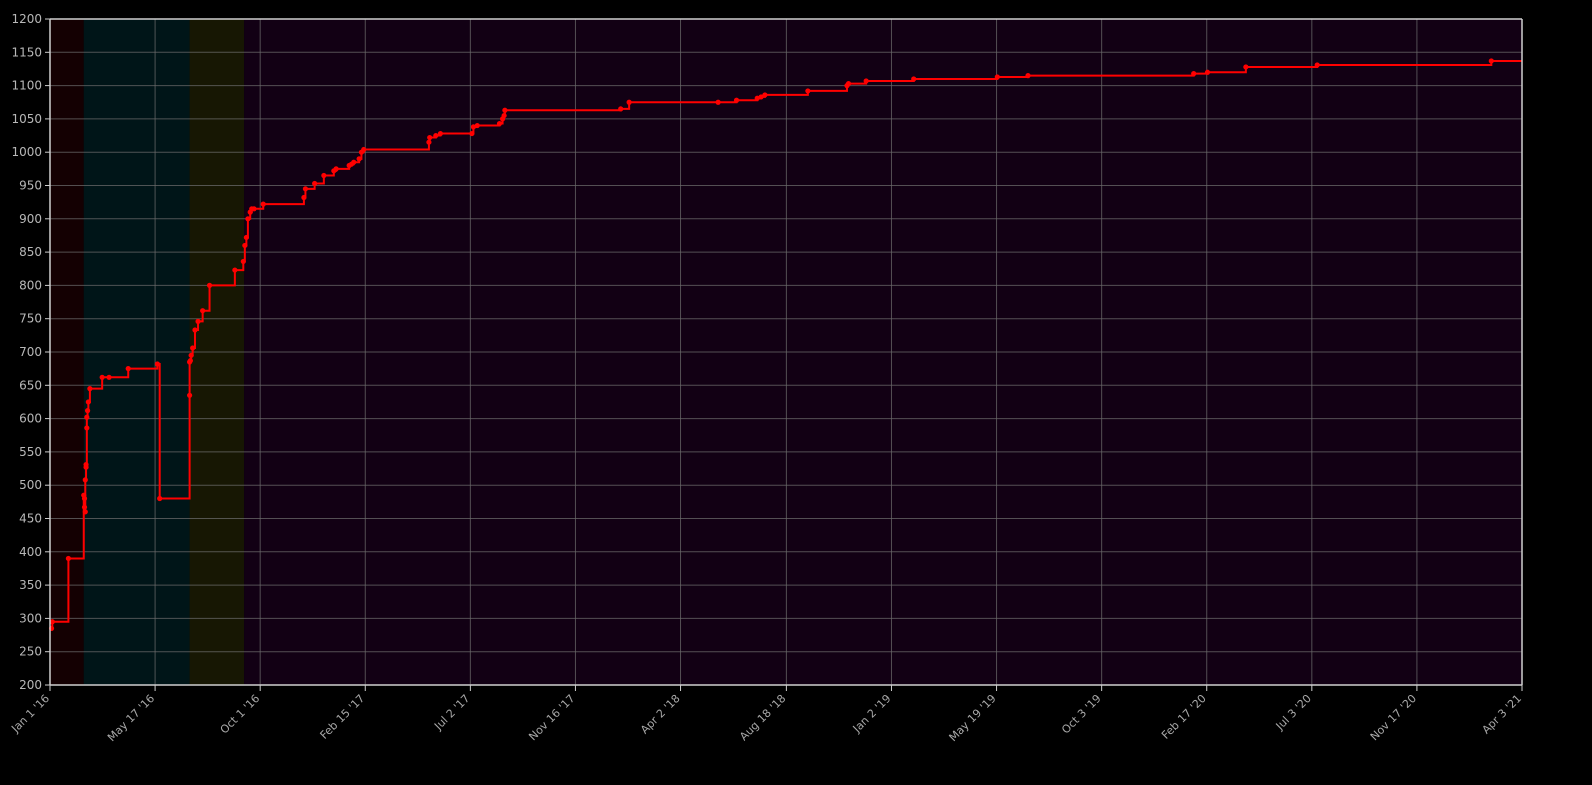 This screenshot has width=1592, height=785. Describe the element at coordinates (30, 585) in the screenshot. I see `y-tick-label: 350` at that location.